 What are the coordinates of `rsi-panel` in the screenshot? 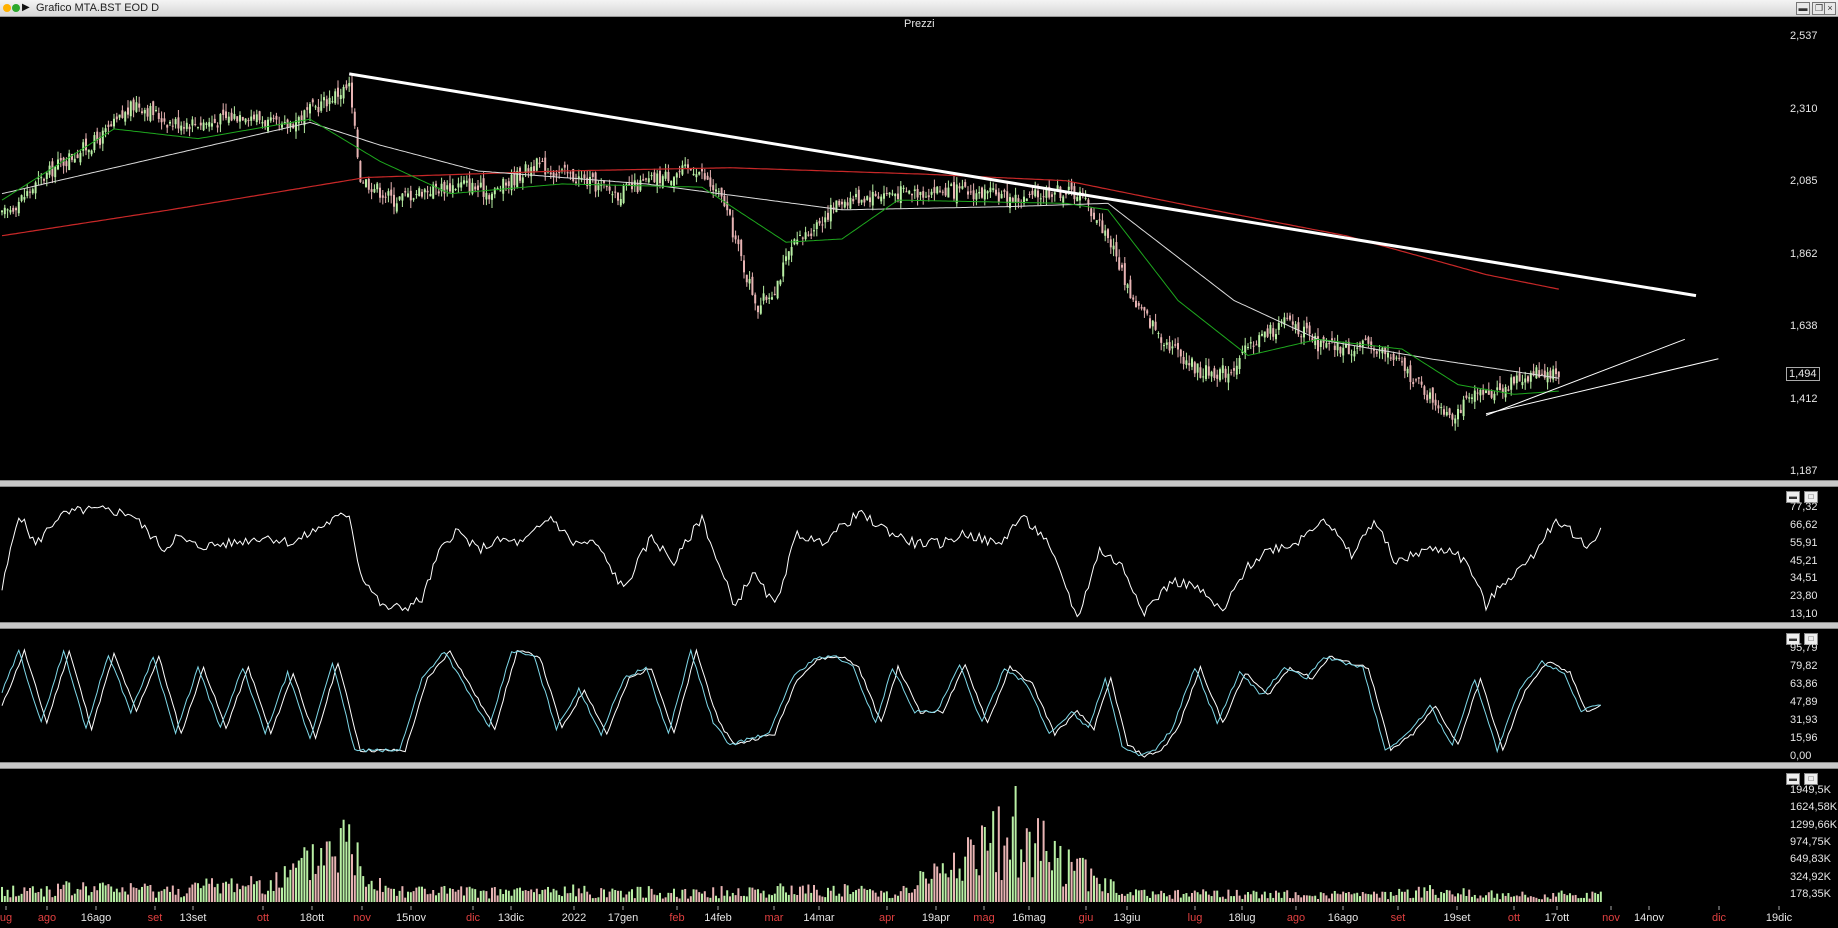 It's located at (892, 561).